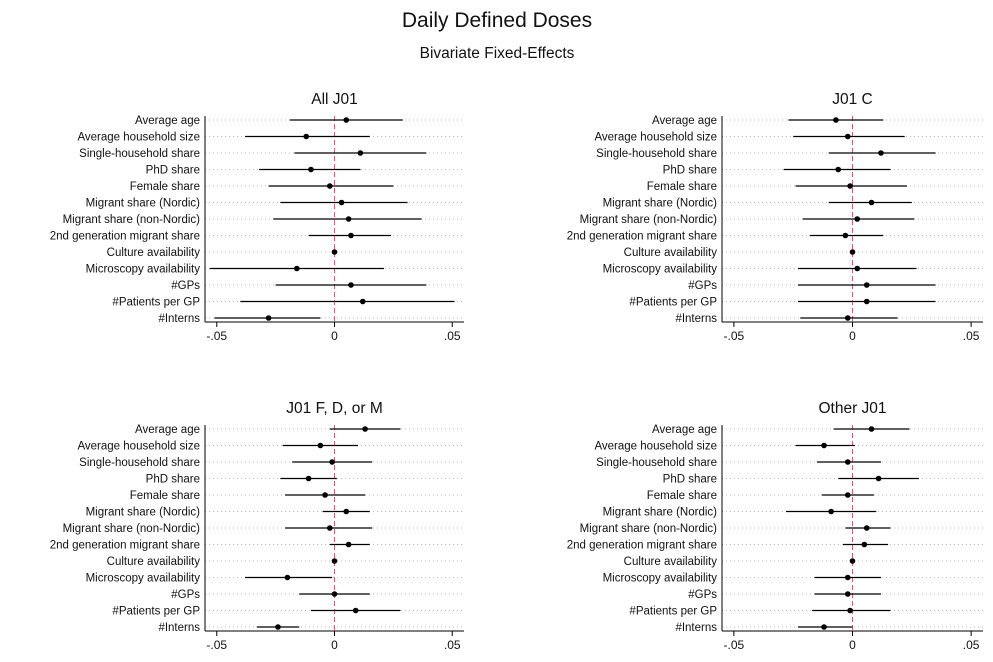 This screenshot has height=662, width=993. Describe the element at coordinates (334, 99) in the screenshot. I see `panel-title: All J01` at that location.